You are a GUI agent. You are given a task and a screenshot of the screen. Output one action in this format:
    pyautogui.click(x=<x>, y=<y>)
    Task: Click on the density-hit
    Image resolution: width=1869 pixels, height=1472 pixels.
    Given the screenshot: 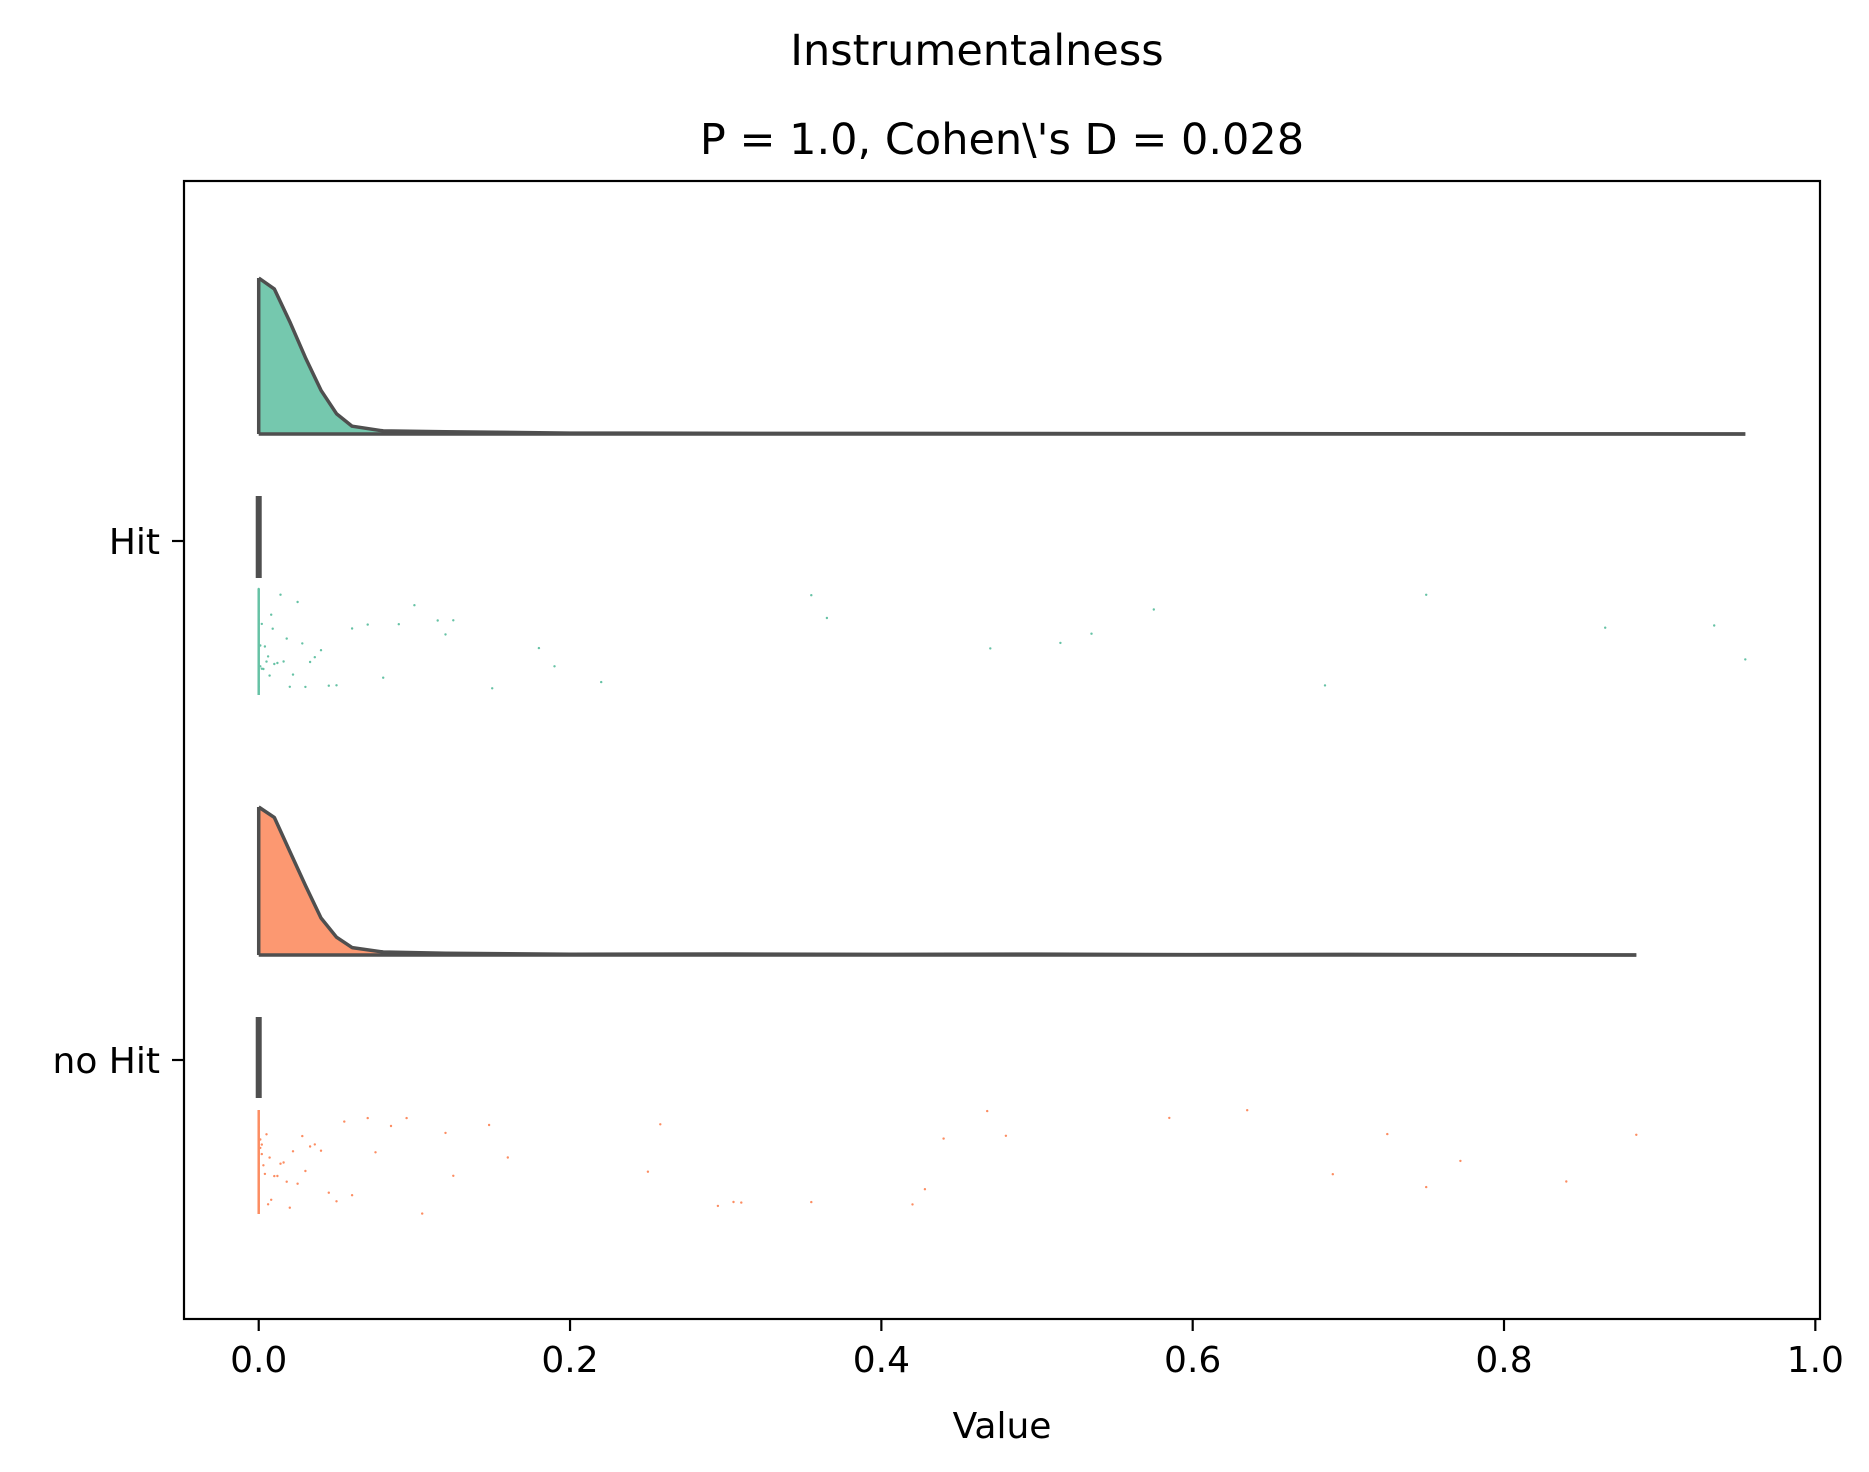 What is the action you would take?
    pyautogui.click(x=1002, y=356)
    